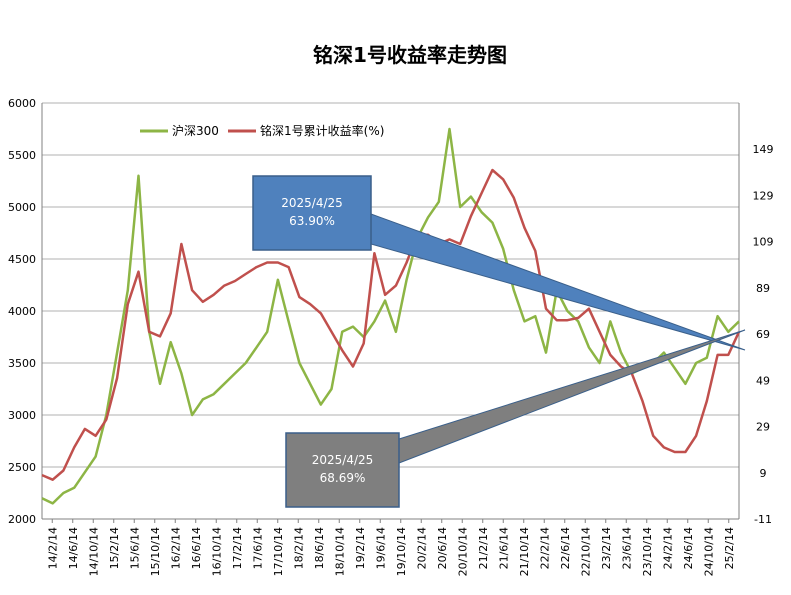  Describe the element at coordinates (763, 380) in the screenshot. I see `y-right-tick-label: 49` at that location.